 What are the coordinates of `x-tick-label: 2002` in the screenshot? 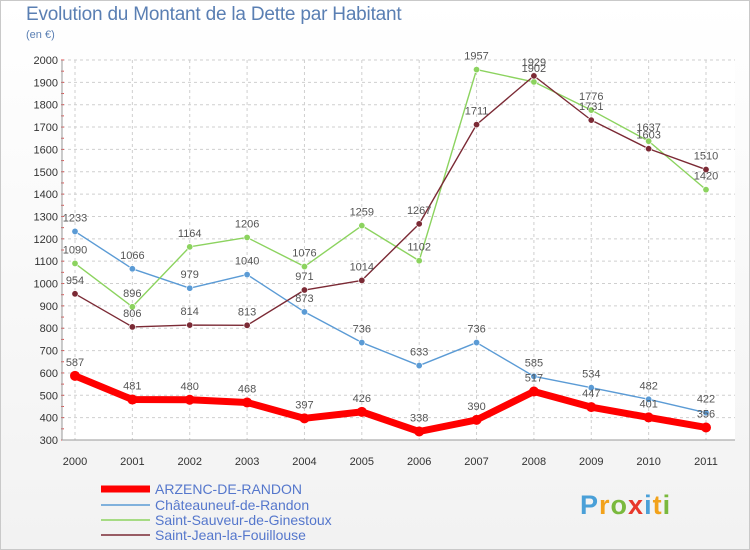 It's located at (189, 462).